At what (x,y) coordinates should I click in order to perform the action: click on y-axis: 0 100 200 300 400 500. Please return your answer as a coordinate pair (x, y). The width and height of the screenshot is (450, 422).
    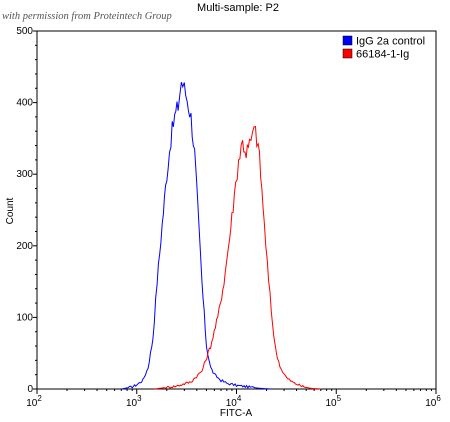
    Looking at the image, I should click on (26, 210).